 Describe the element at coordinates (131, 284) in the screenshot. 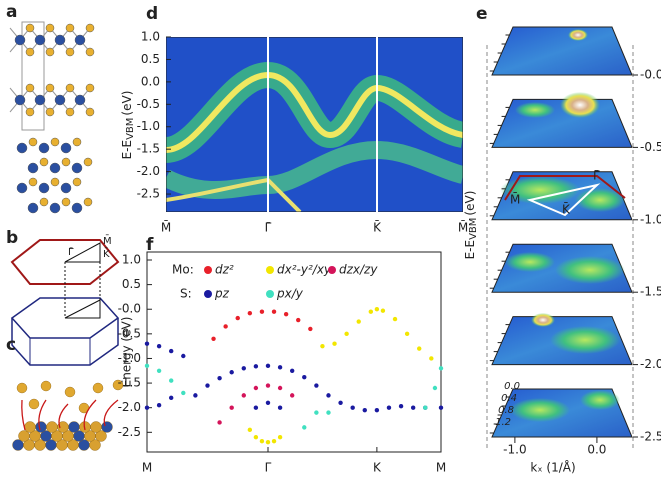

I see `y-tick-label: 0.5` at that location.